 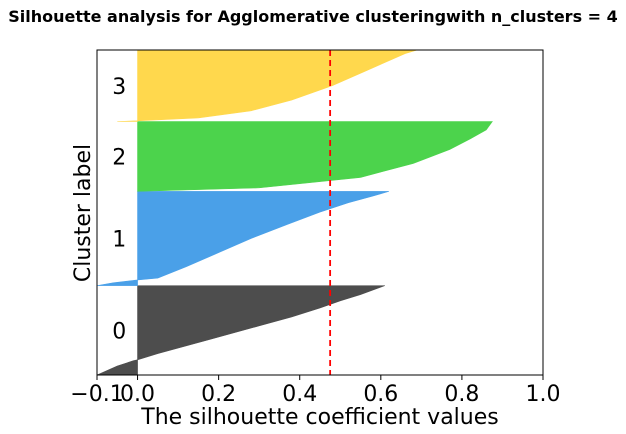 What do you see at coordinates (119, 157) in the screenshot?
I see `cluster-label-2: 2` at bounding box center [119, 157].